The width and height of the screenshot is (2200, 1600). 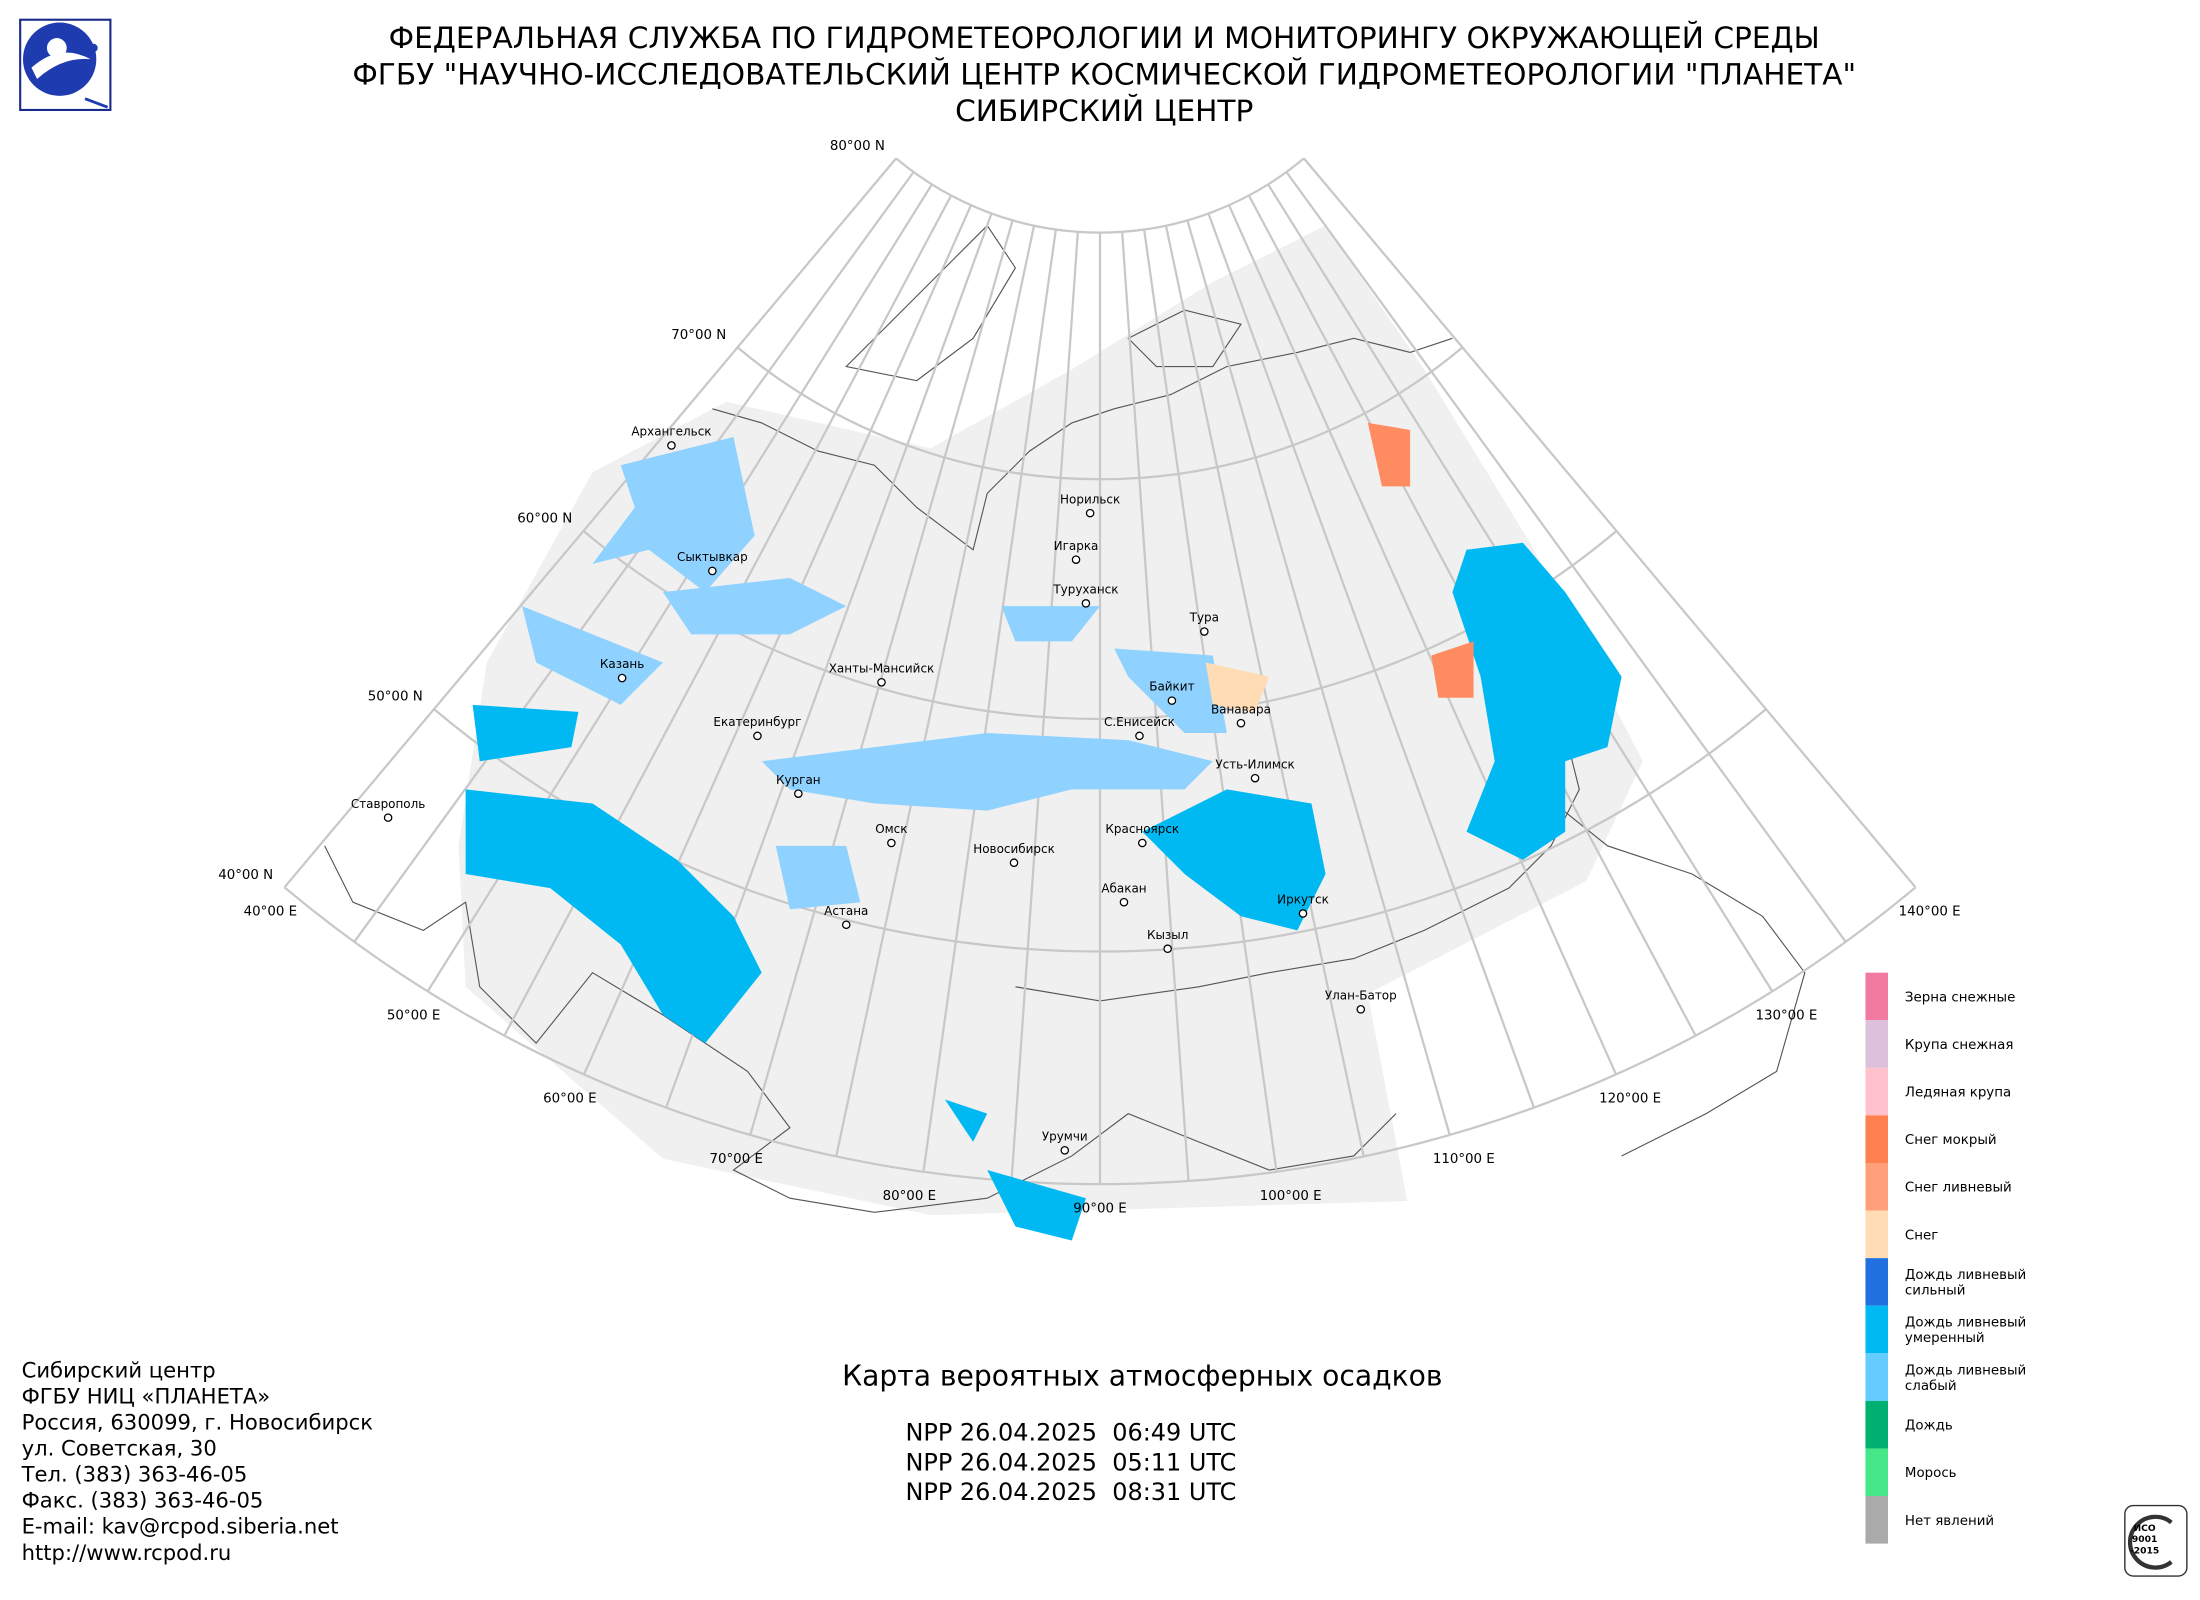 I want to click on city-label: Туруханск, so click(x=1085, y=589).